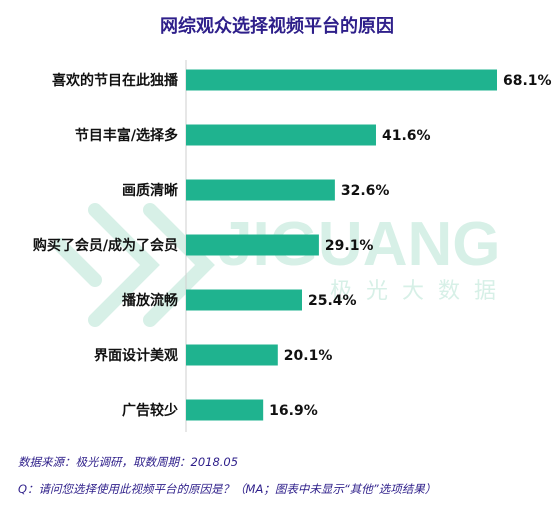 The width and height of the screenshot is (554, 509). I want to click on category-label-3: 购买了会员/成为了会员, so click(105, 245).